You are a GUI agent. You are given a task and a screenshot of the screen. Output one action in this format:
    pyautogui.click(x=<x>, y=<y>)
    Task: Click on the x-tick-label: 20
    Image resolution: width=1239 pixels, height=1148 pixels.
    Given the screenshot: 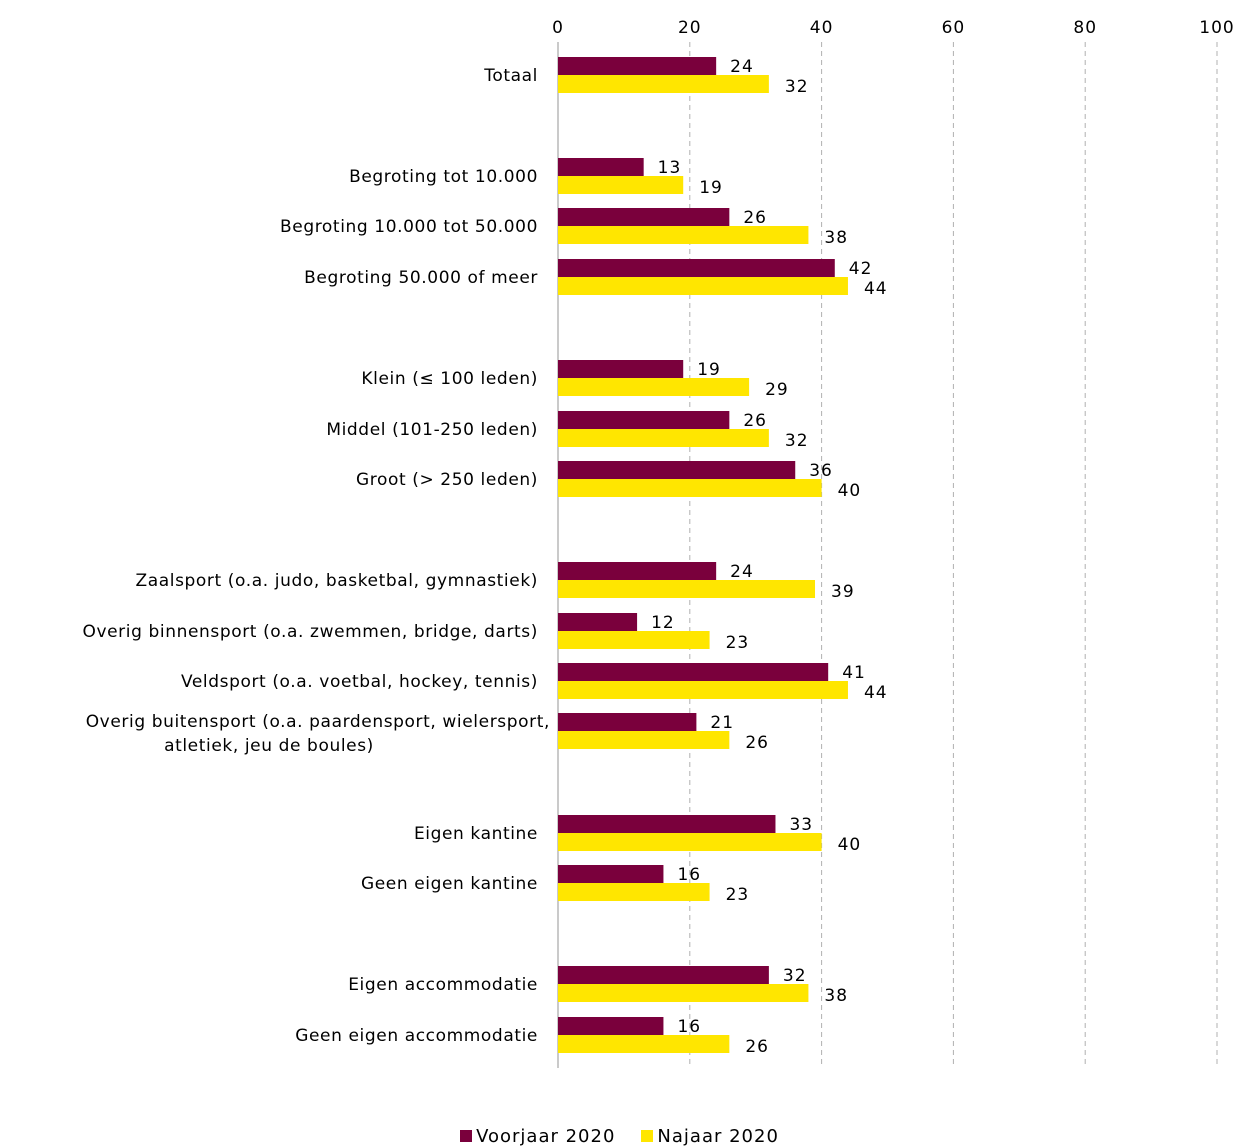 What is the action you would take?
    pyautogui.click(x=690, y=28)
    